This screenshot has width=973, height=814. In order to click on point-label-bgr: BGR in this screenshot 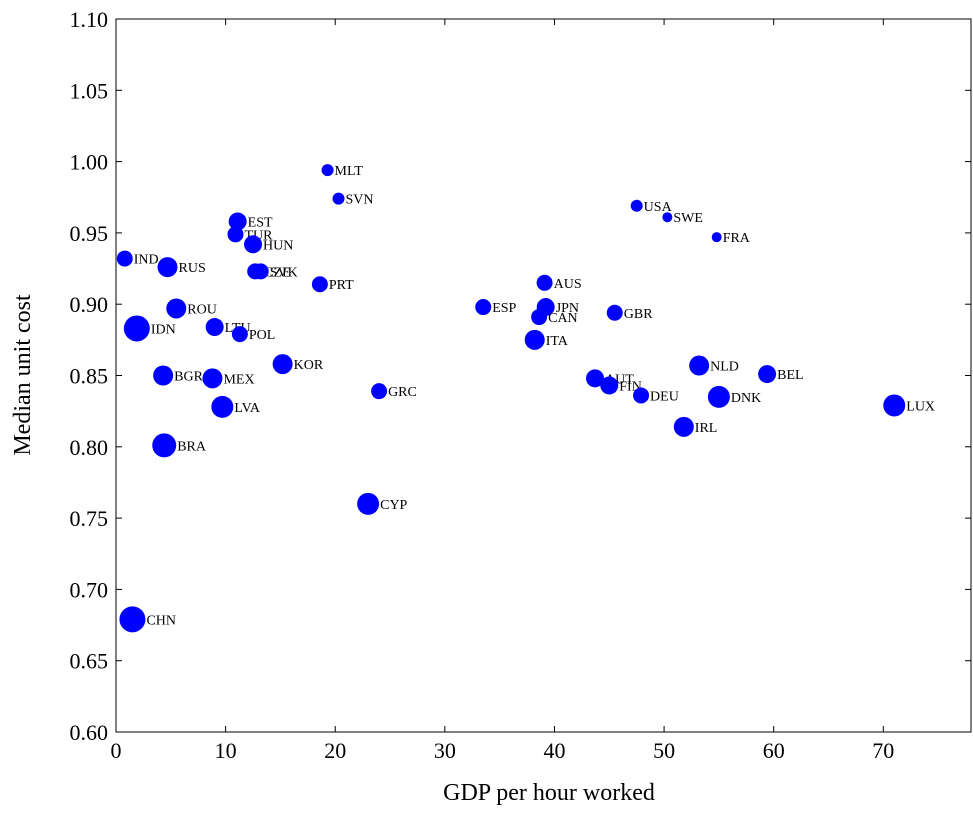, I will do `click(188, 377)`.